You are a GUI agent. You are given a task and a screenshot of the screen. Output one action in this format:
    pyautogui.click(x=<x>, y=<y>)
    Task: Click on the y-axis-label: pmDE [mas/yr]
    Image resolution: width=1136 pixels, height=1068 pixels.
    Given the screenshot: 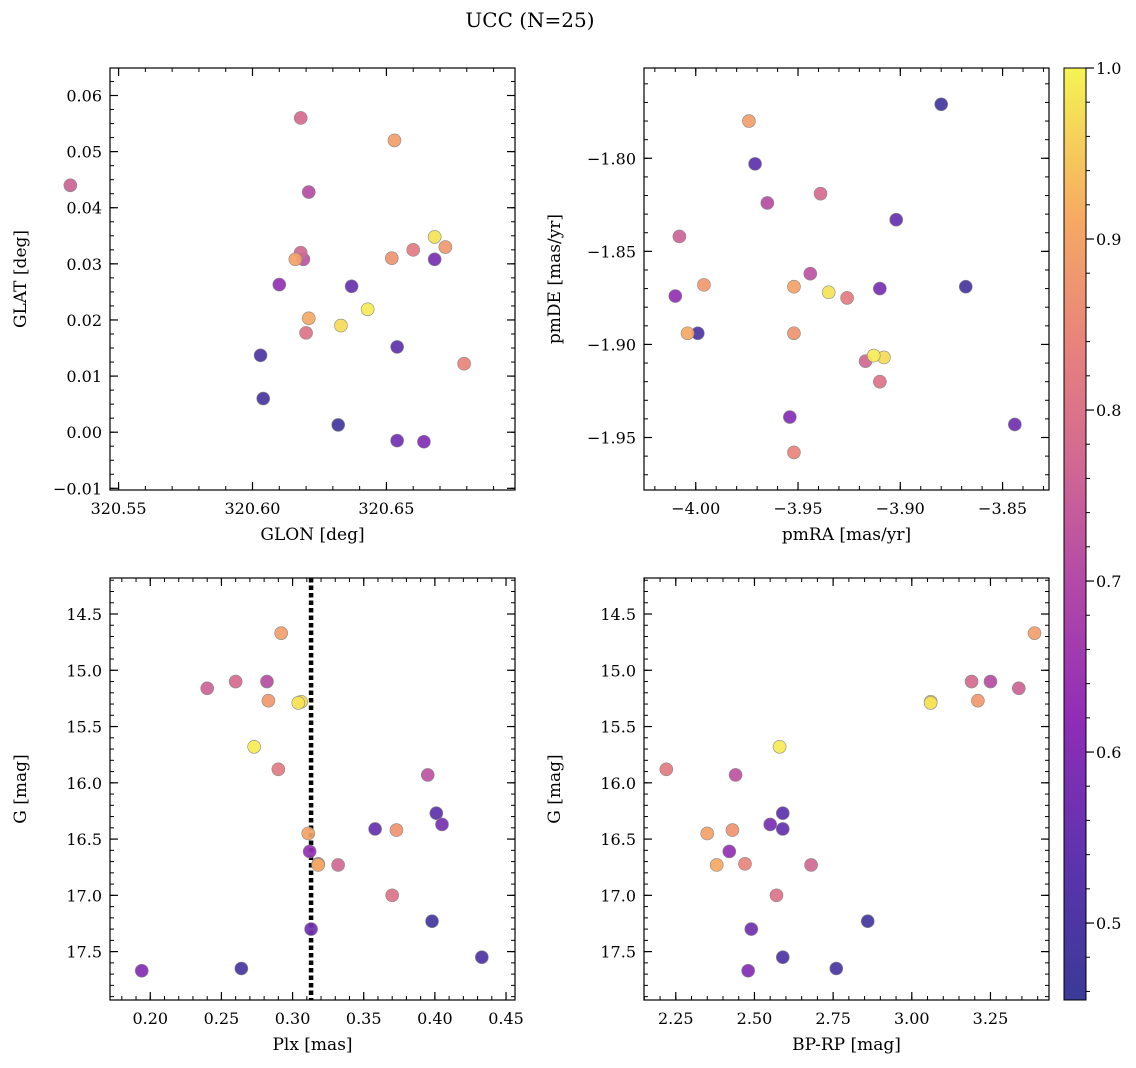 What is the action you would take?
    pyautogui.click(x=555, y=279)
    